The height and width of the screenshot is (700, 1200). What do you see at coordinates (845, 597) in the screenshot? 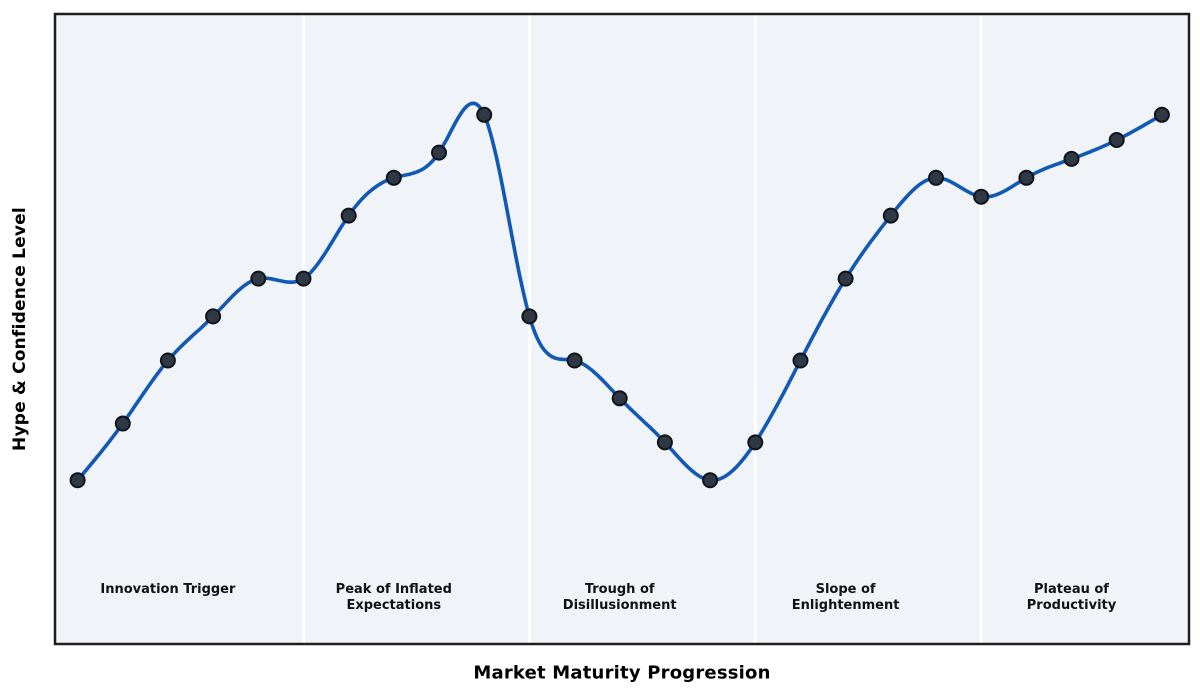
I see `phase-label-4: Slope of Enlightenment` at bounding box center [845, 597].